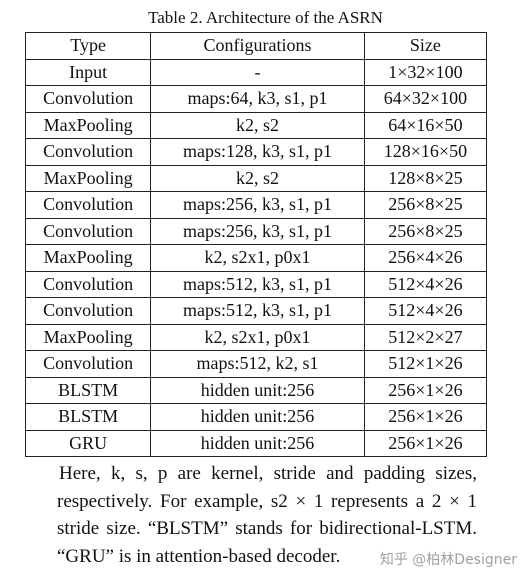 The height and width of the screenshot is (583, 531). I want to click on table-cell: 1×32×100, so click(425, 72).